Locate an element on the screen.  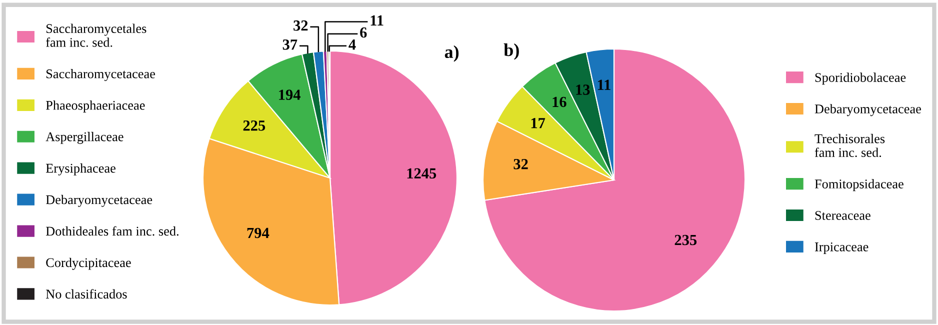
data-label: 235 is located at coordinates (685, 240).